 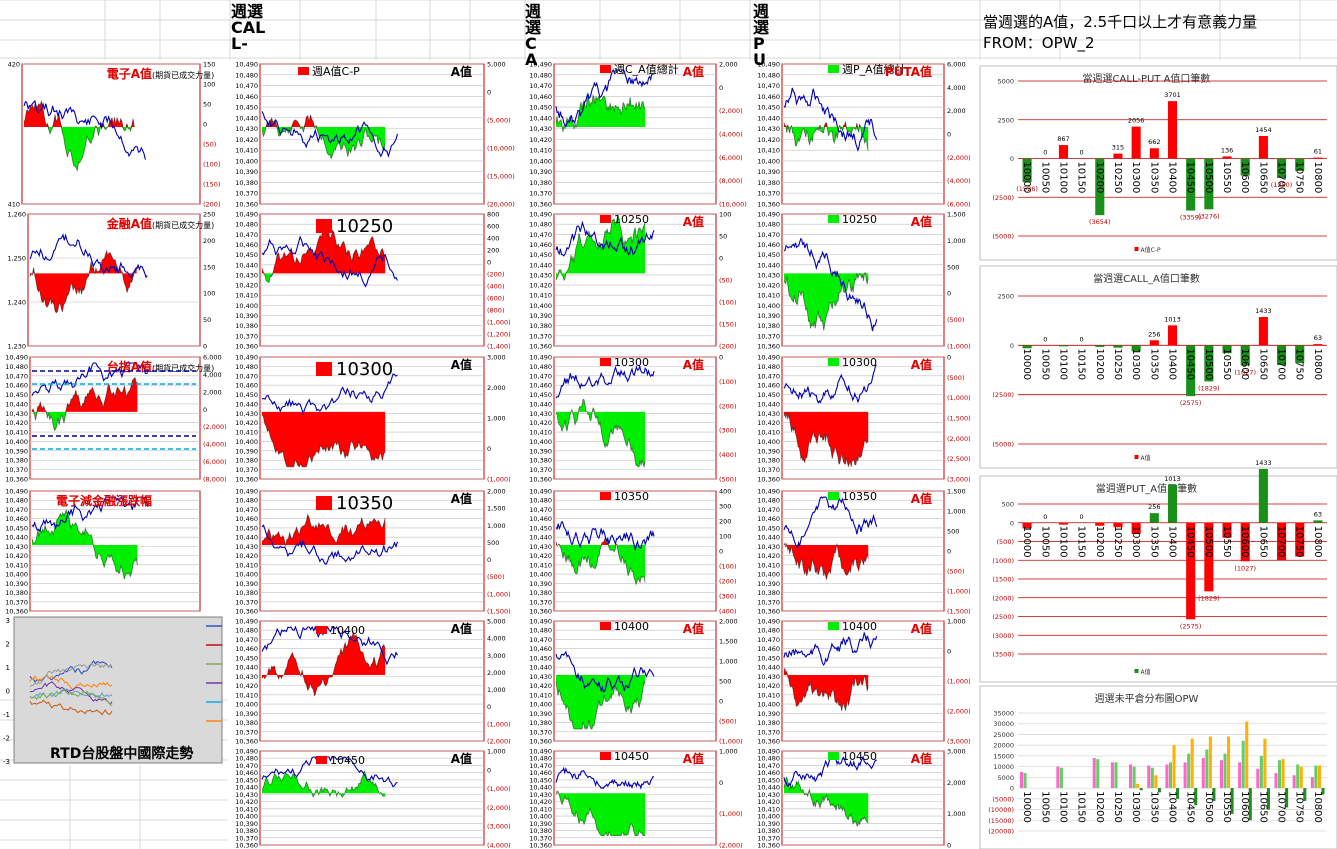 I want to click on y2-tick-label: 2,000, so click(x=728, y=65).